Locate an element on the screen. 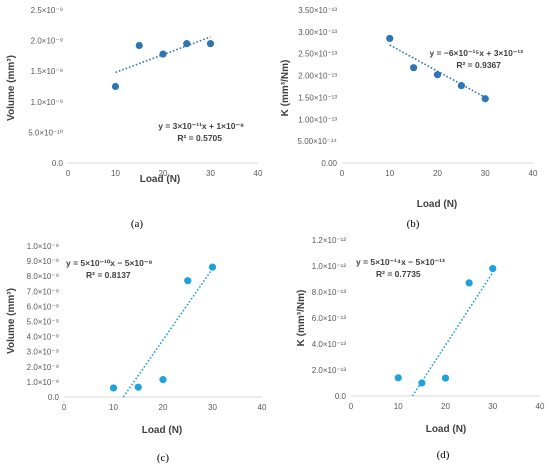 This screenshot has width=550, height=464. r-squared-label: R² = 0.8137 is located at coordinates (108, 275).